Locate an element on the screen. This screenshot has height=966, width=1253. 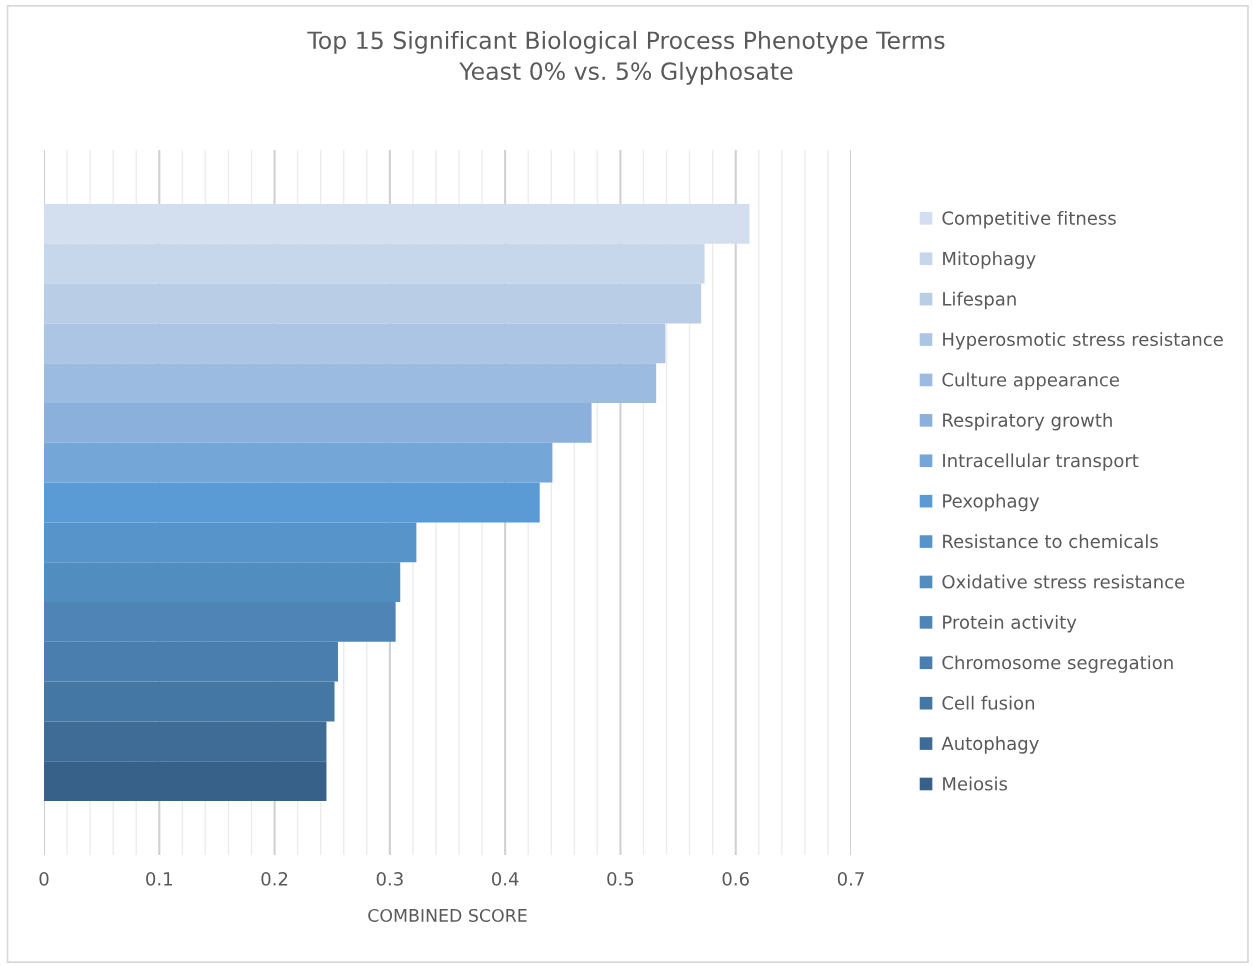
x-tick-label: 0.3 is located at coordinates (389, 878).